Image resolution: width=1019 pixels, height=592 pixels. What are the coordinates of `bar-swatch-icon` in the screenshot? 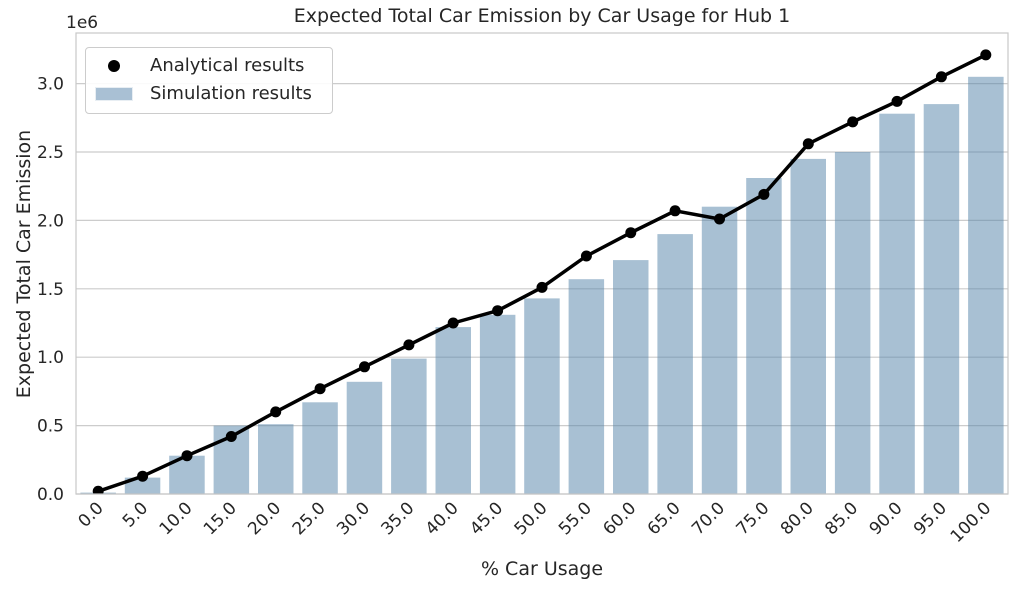 It's located at (114, 93).